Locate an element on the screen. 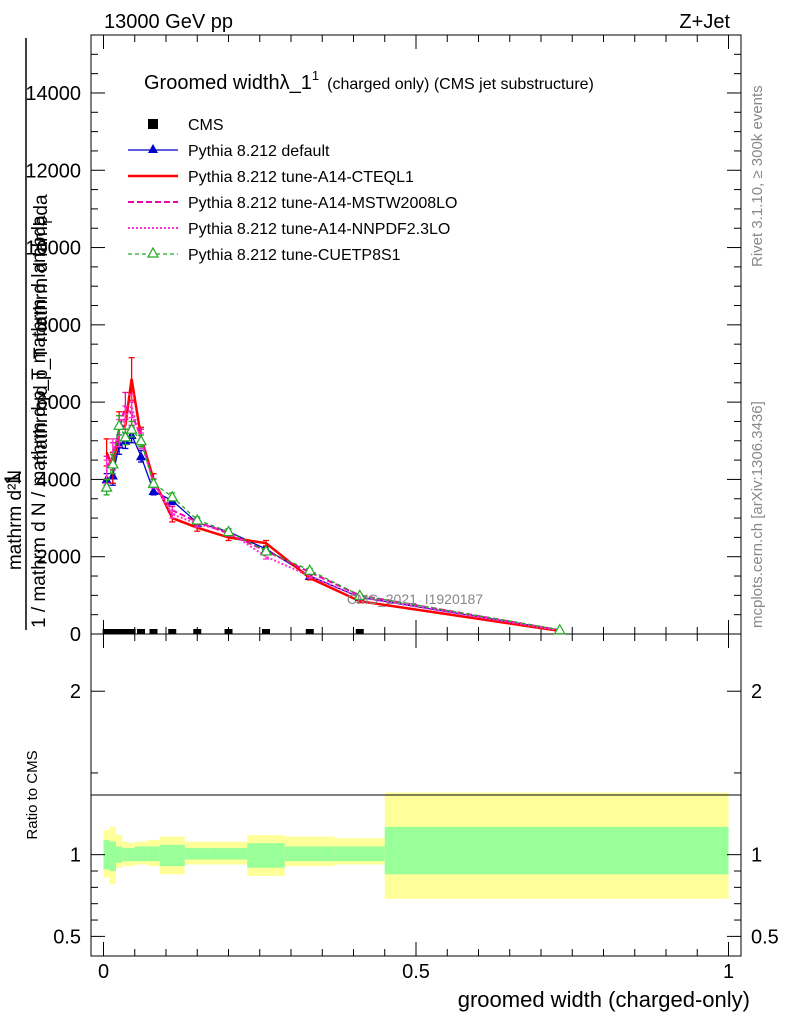 This screenshot has height=1024, width=786. series-nnpdf is located at coordinates (333, 512).